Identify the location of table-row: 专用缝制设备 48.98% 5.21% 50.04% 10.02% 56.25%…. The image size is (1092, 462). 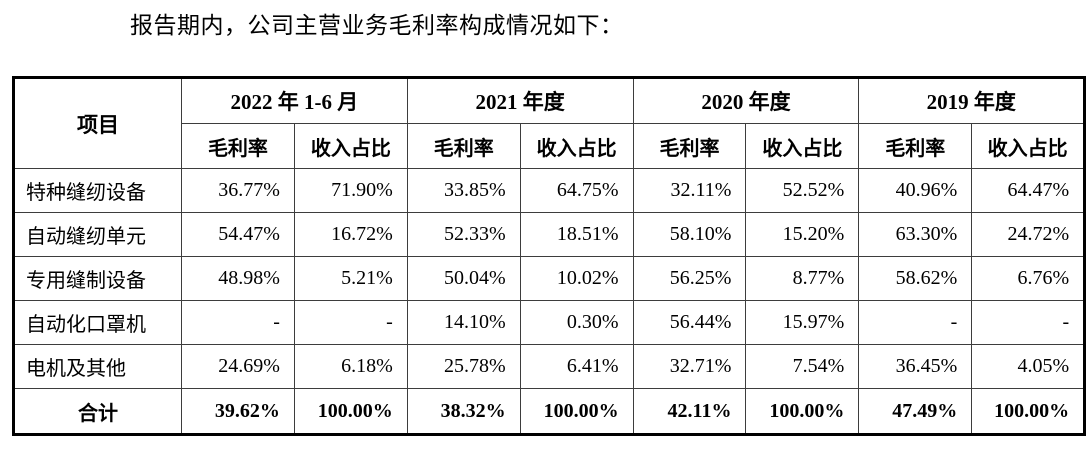
(549, 278).